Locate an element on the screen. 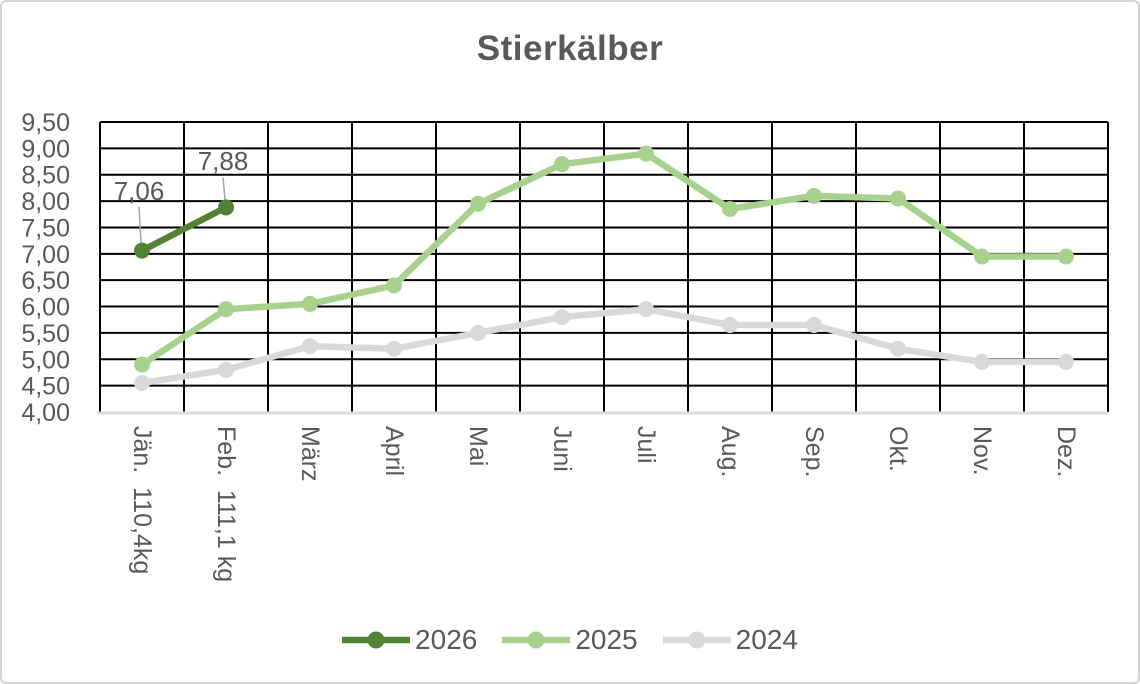  x-tick-label: Juli is located at coordinates (645, 445).